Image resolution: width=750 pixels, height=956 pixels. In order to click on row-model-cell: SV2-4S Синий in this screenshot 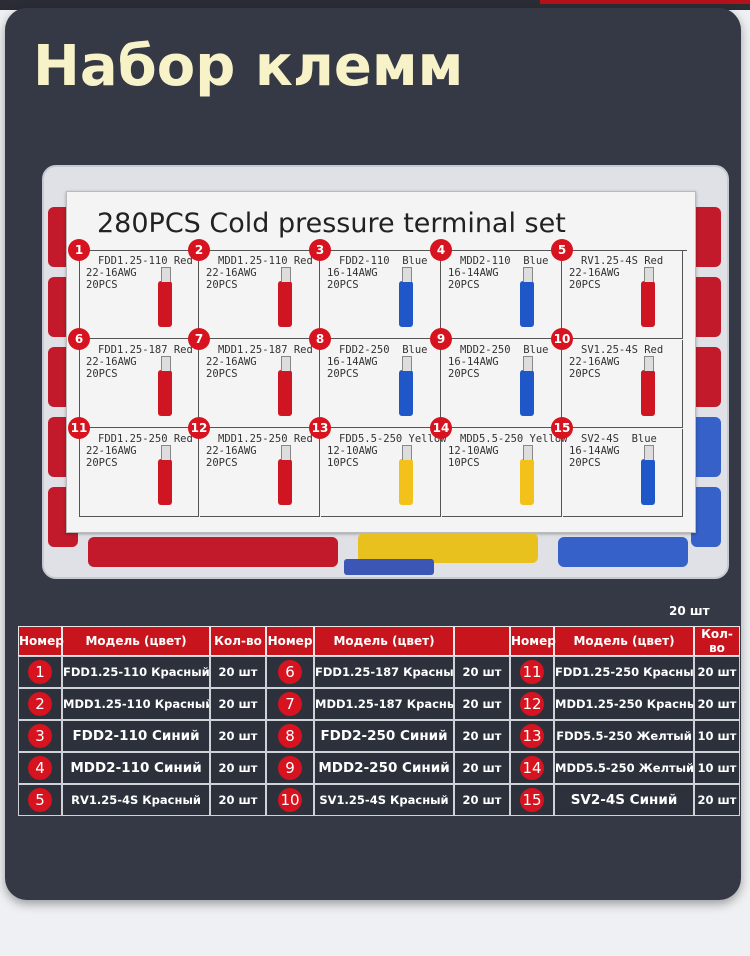, I will do `click(624, 800)`.